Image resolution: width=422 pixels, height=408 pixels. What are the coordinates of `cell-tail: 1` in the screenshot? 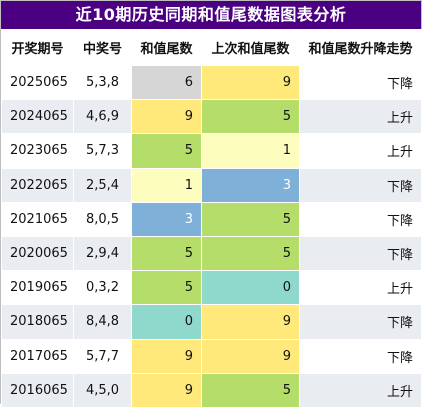 It's located at (166, 185).